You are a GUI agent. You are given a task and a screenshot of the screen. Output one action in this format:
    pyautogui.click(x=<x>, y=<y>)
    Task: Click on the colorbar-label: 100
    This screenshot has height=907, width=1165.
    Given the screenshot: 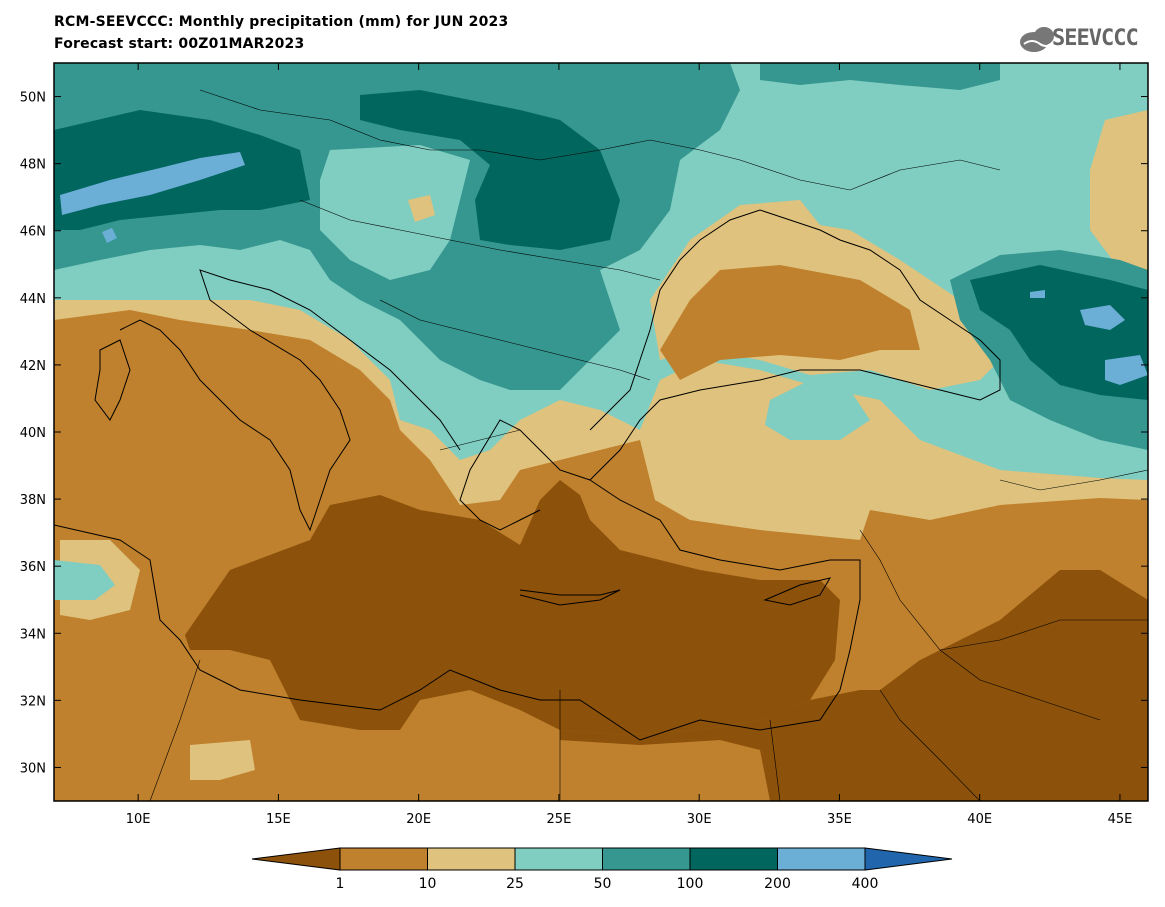 What is the action you would take?
    pyautogui.click(x=690, y=884)
    